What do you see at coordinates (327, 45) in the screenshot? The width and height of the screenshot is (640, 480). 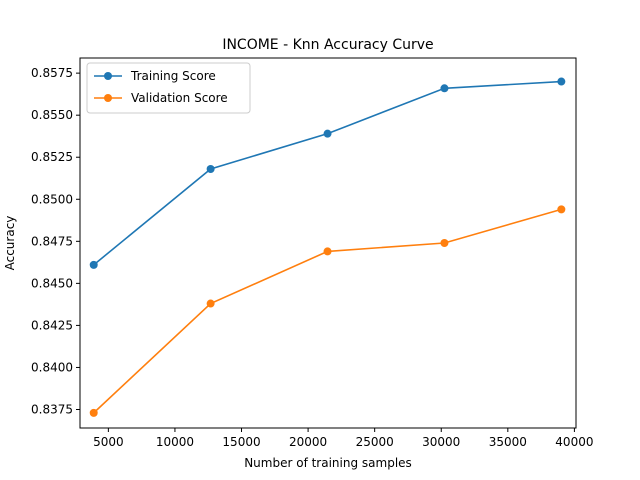 I see `chart-title: INCOME - Knn Accuracy Curve` at bounding box center [327, 45].